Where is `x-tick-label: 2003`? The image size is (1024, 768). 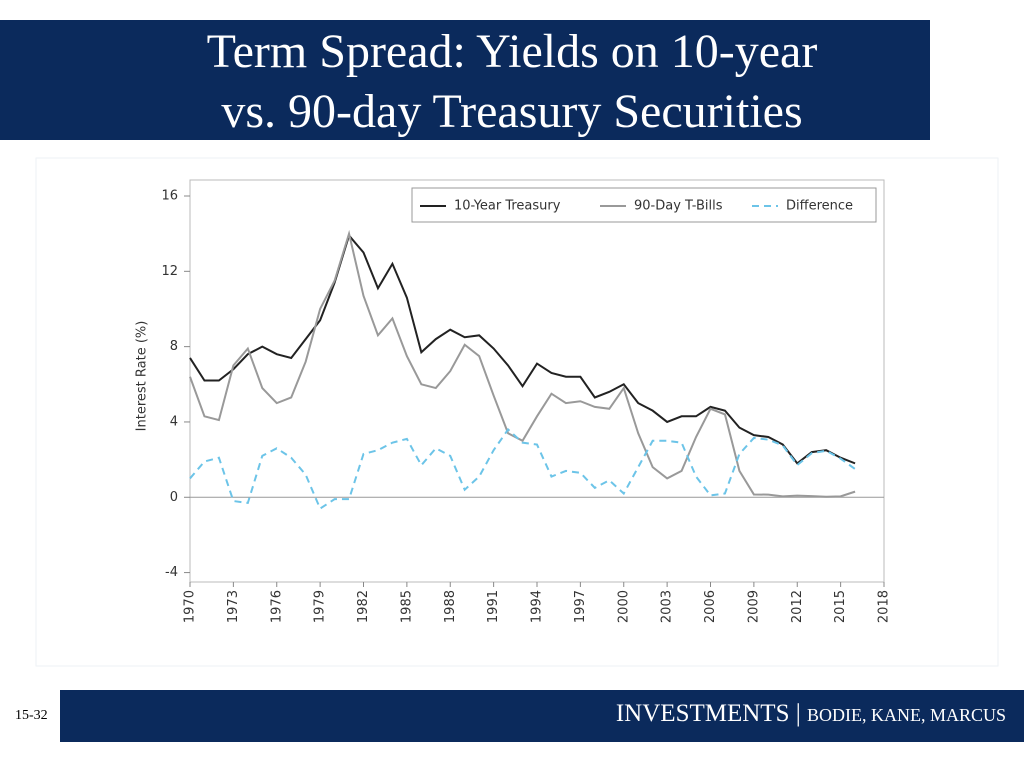
x-tick-label: 2003 is located at coordinates (667, 606).